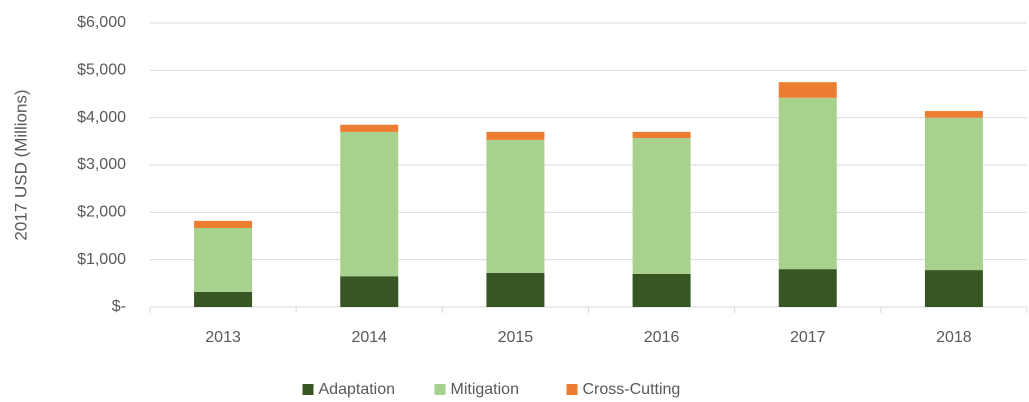 The image size is (1029, 402). Describe the element at coordinates (662, 337) in the screenshot. I see `x-tick-label: 2016` at that location.